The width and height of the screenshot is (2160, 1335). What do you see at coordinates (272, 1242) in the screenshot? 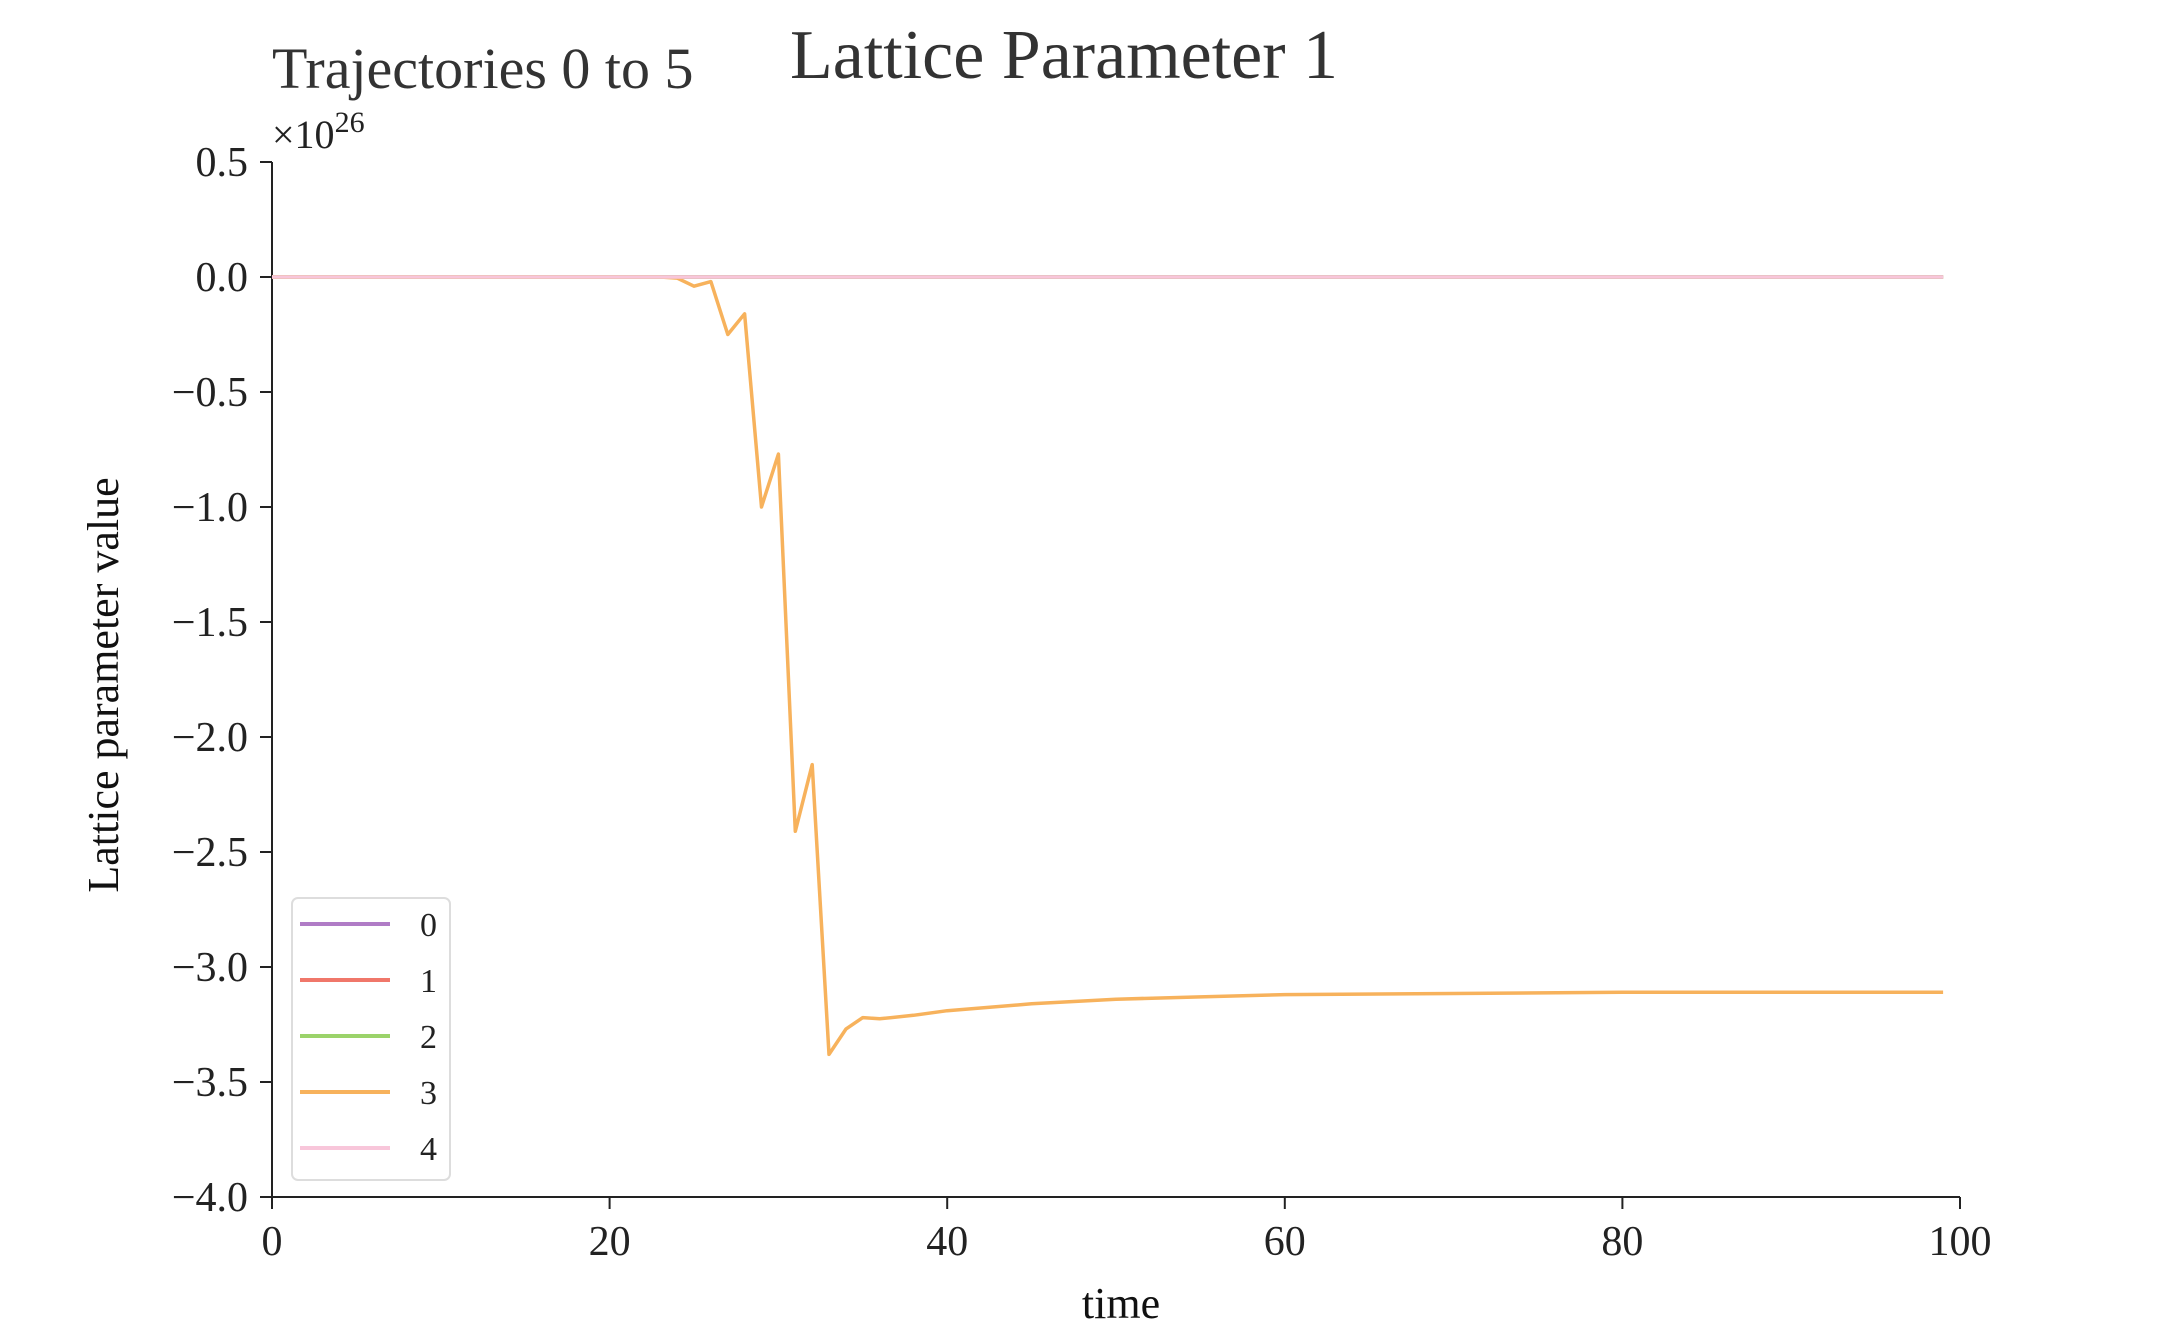
I see `x-tick-label: 0` at bounding box center [272, 1242].